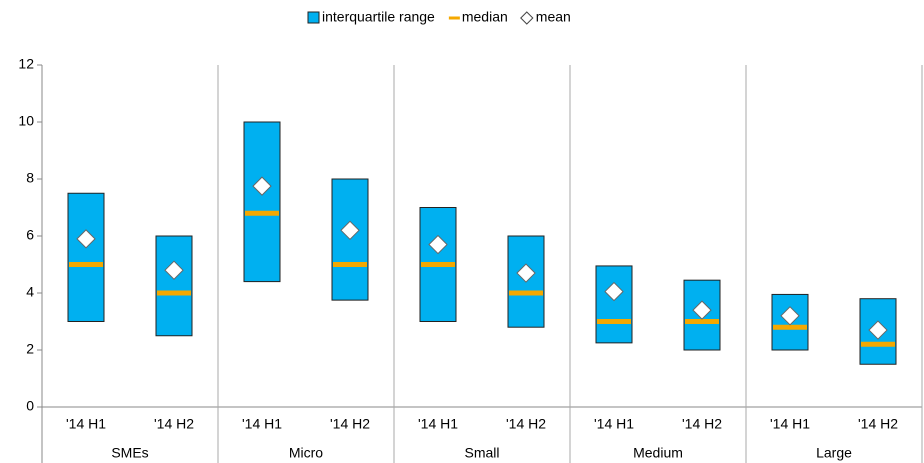 This screenshot has height=463, width=924. I want to click on y-tick-label: 0, so click(30, 406).